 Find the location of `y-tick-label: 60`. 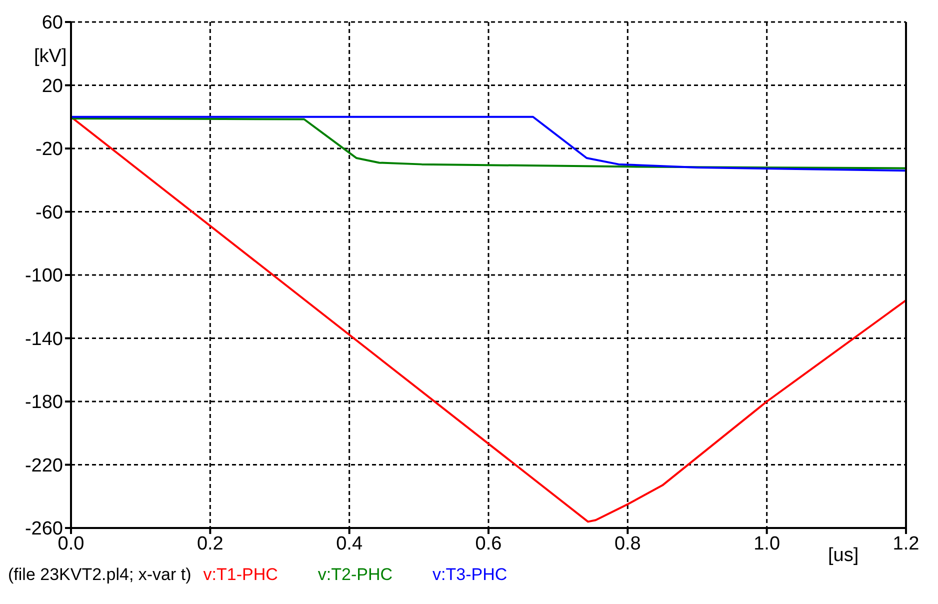

y-tick-label: 60 is located at coordinates (52, 23).